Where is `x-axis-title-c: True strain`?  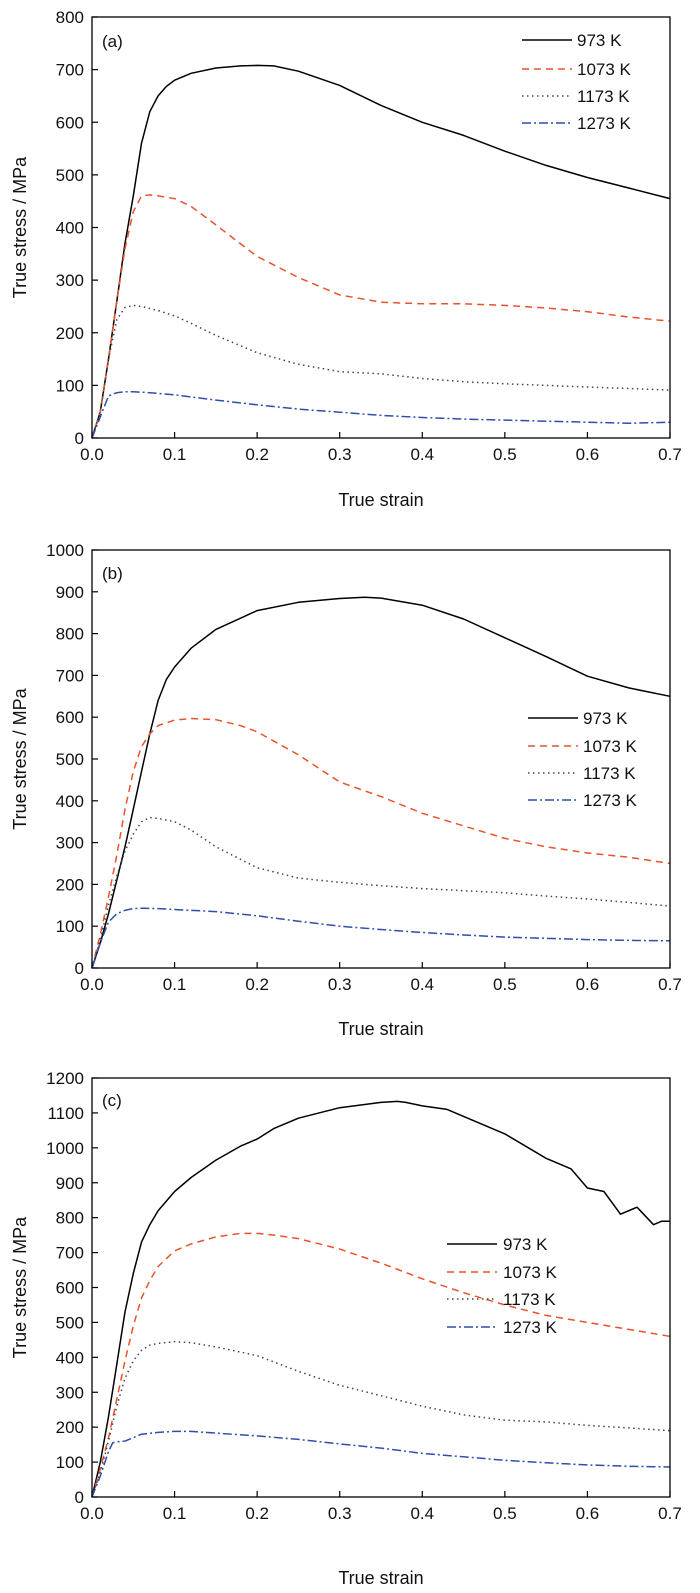 x-axis-title-c: True strain is located at coordinates (380, 1578).